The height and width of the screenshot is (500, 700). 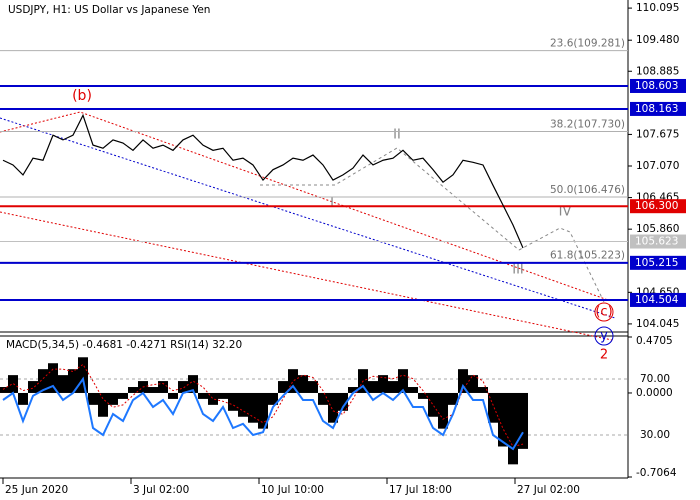 I want to click on level-label: 104.504, so click(x=657, y=300).